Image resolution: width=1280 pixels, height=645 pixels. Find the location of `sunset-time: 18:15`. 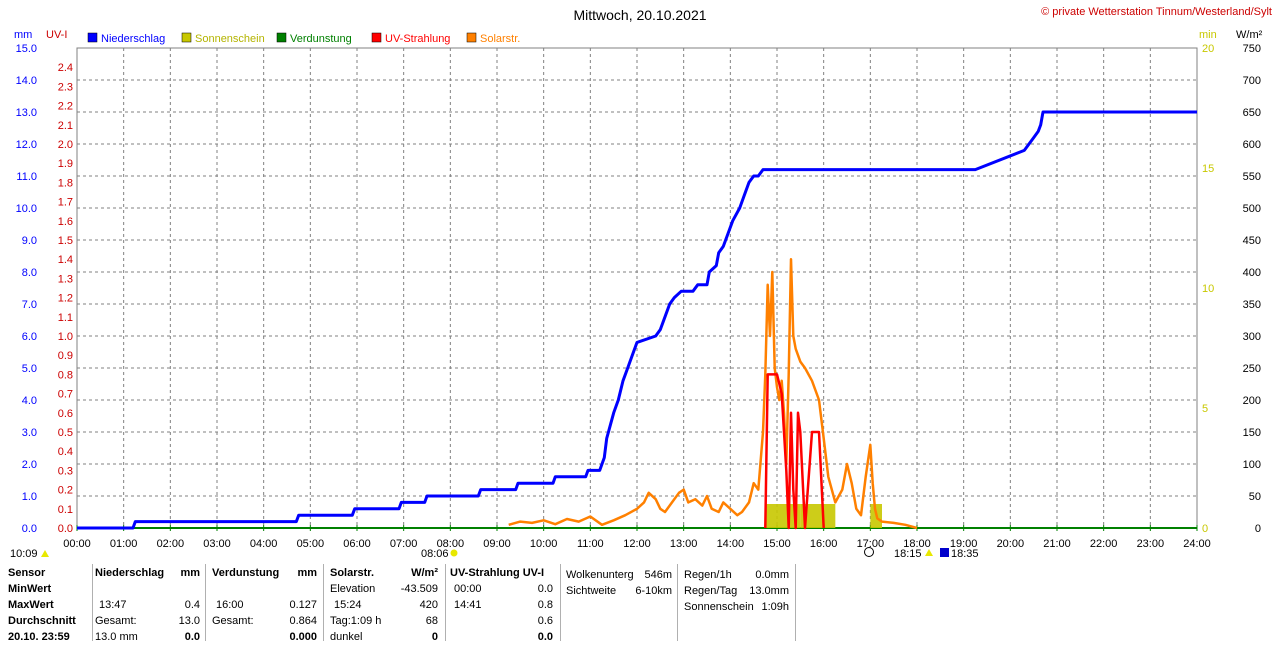

sunset-time: 18:15 is located at coordinates (908, 554).